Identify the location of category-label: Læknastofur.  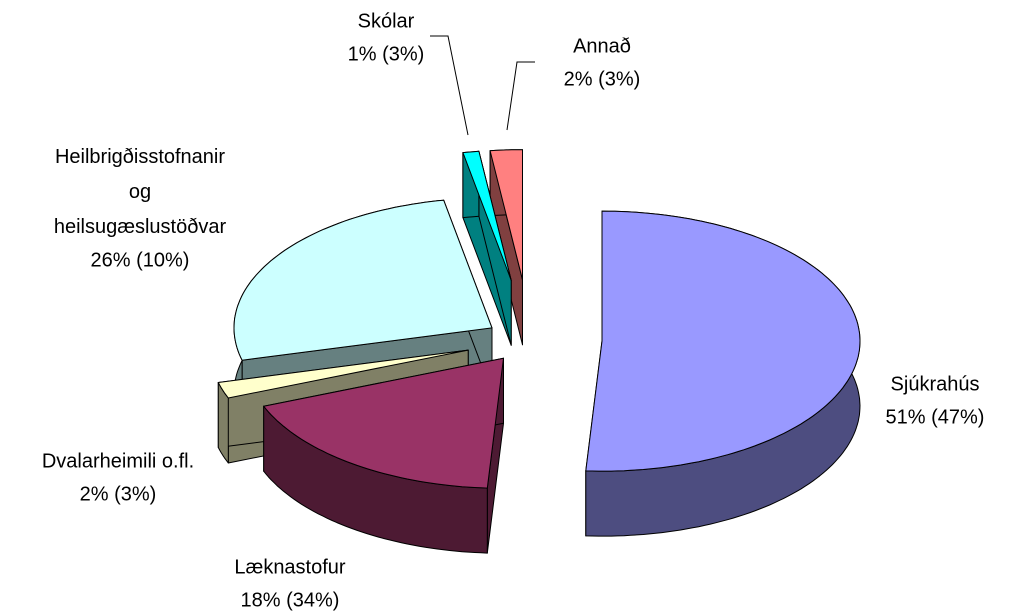
(290, 567).